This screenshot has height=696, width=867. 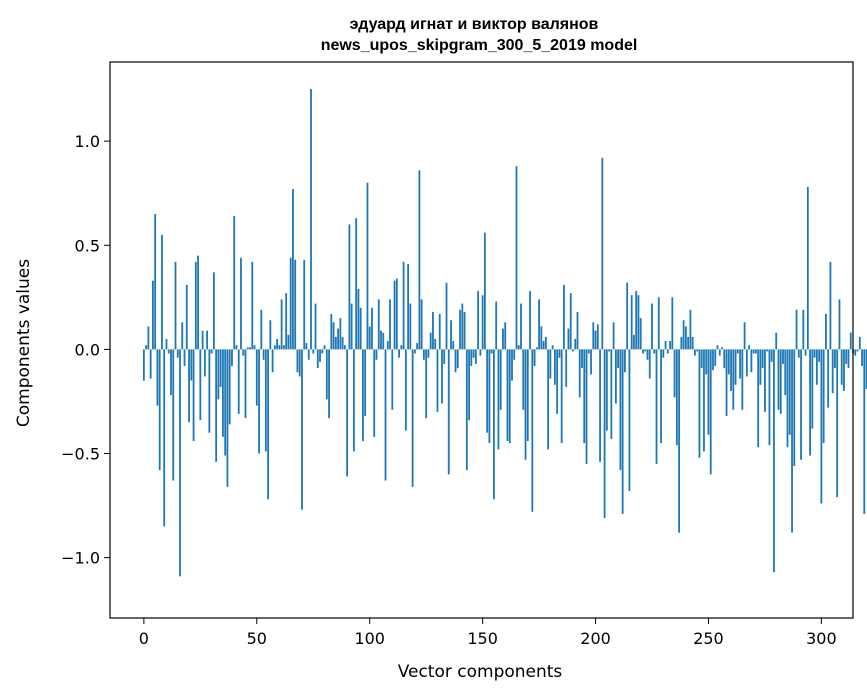 What do you see at coordinates (87, 141) in the screenshot?
I see `y-tick-label-4: 1.0` at bounding box center [87, 141].